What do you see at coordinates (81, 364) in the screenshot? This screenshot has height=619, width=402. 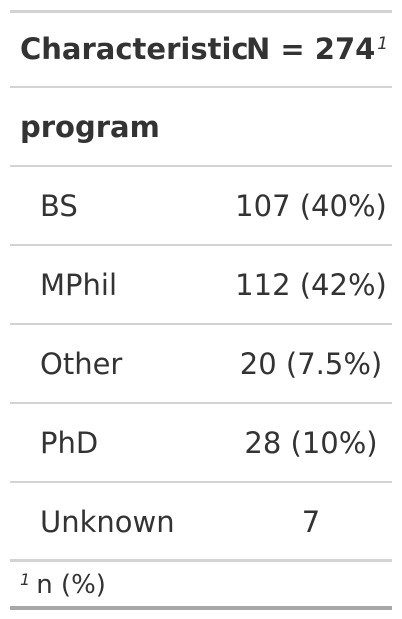 I see `row-label: Other` at bounding box center [81, 364].